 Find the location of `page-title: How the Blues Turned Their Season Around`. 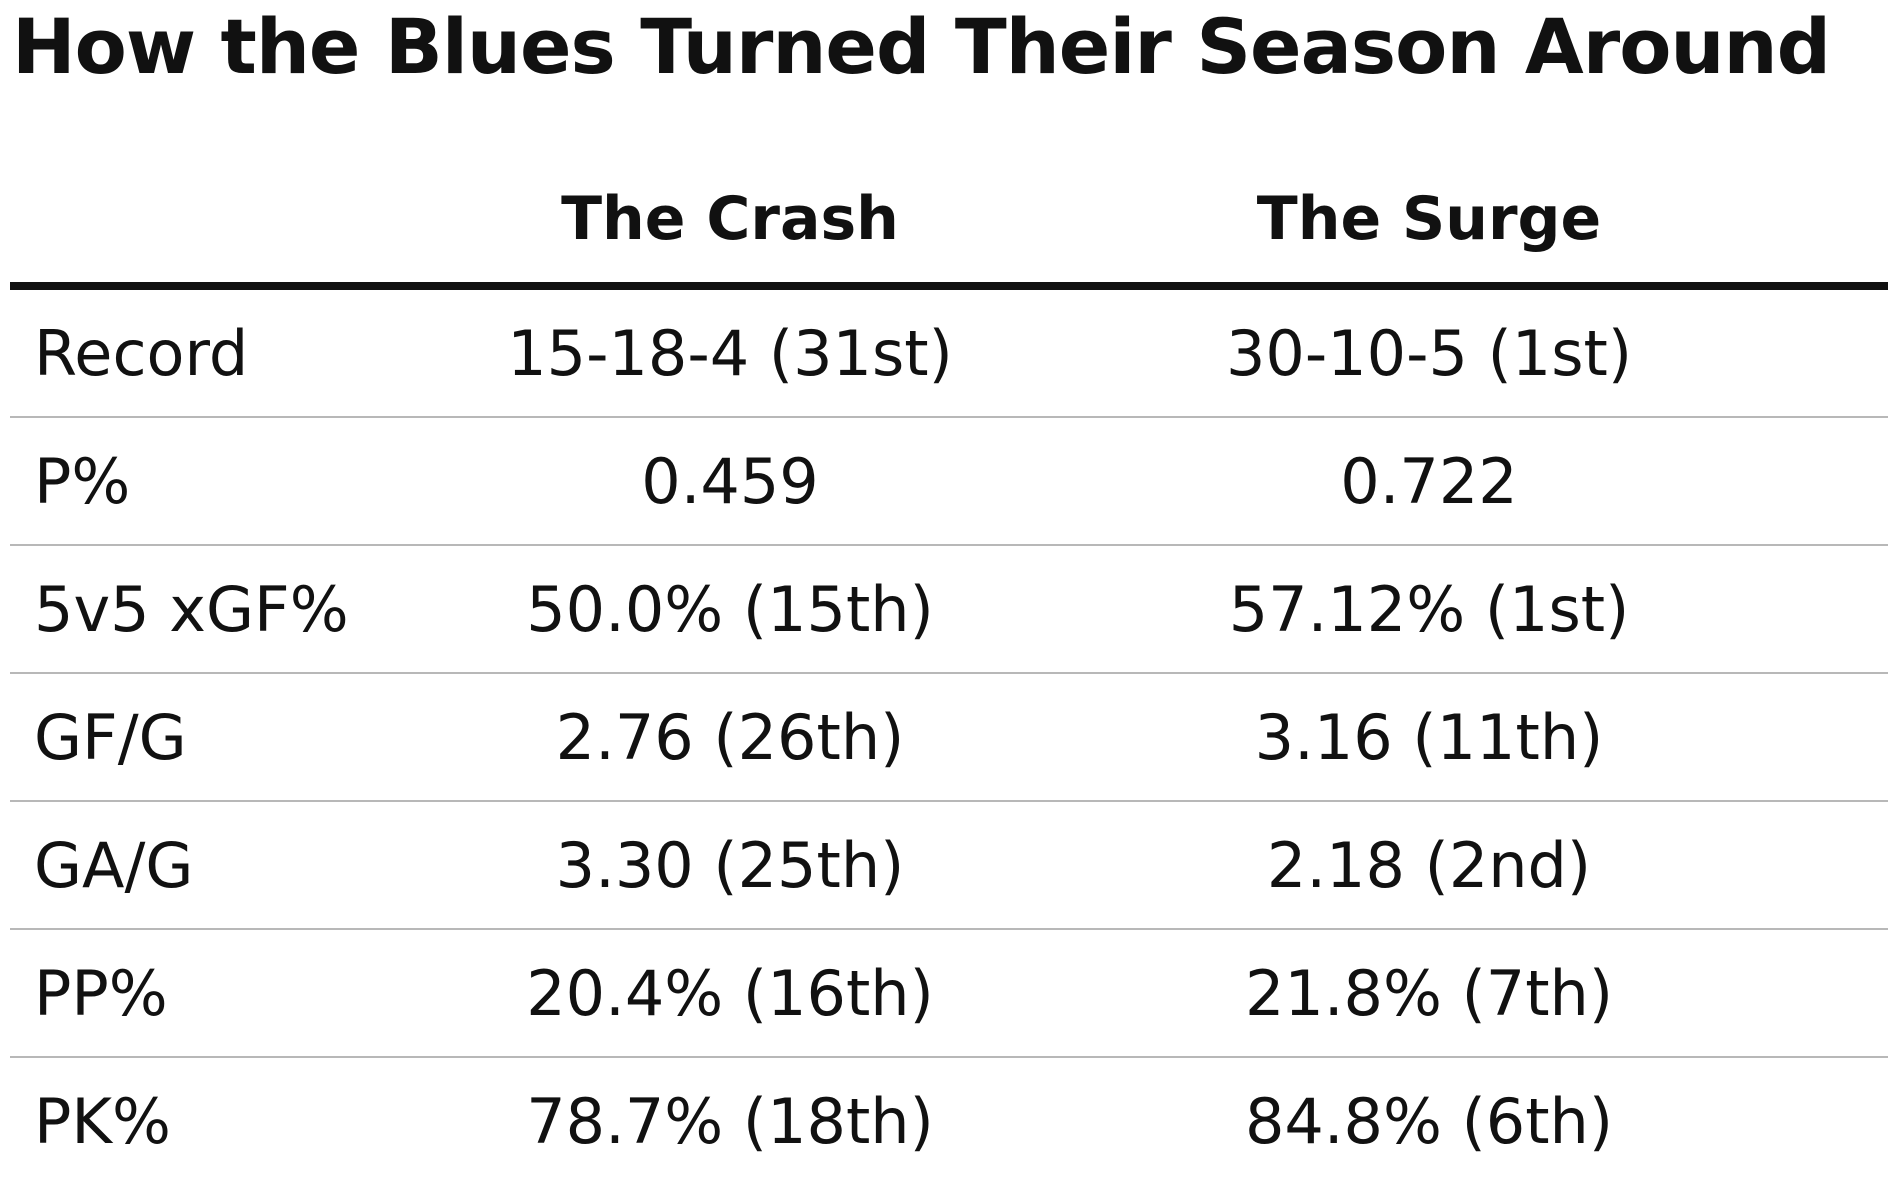

page-title: How the Blues Turned Their Season Around is located at coordinates (921, 46).